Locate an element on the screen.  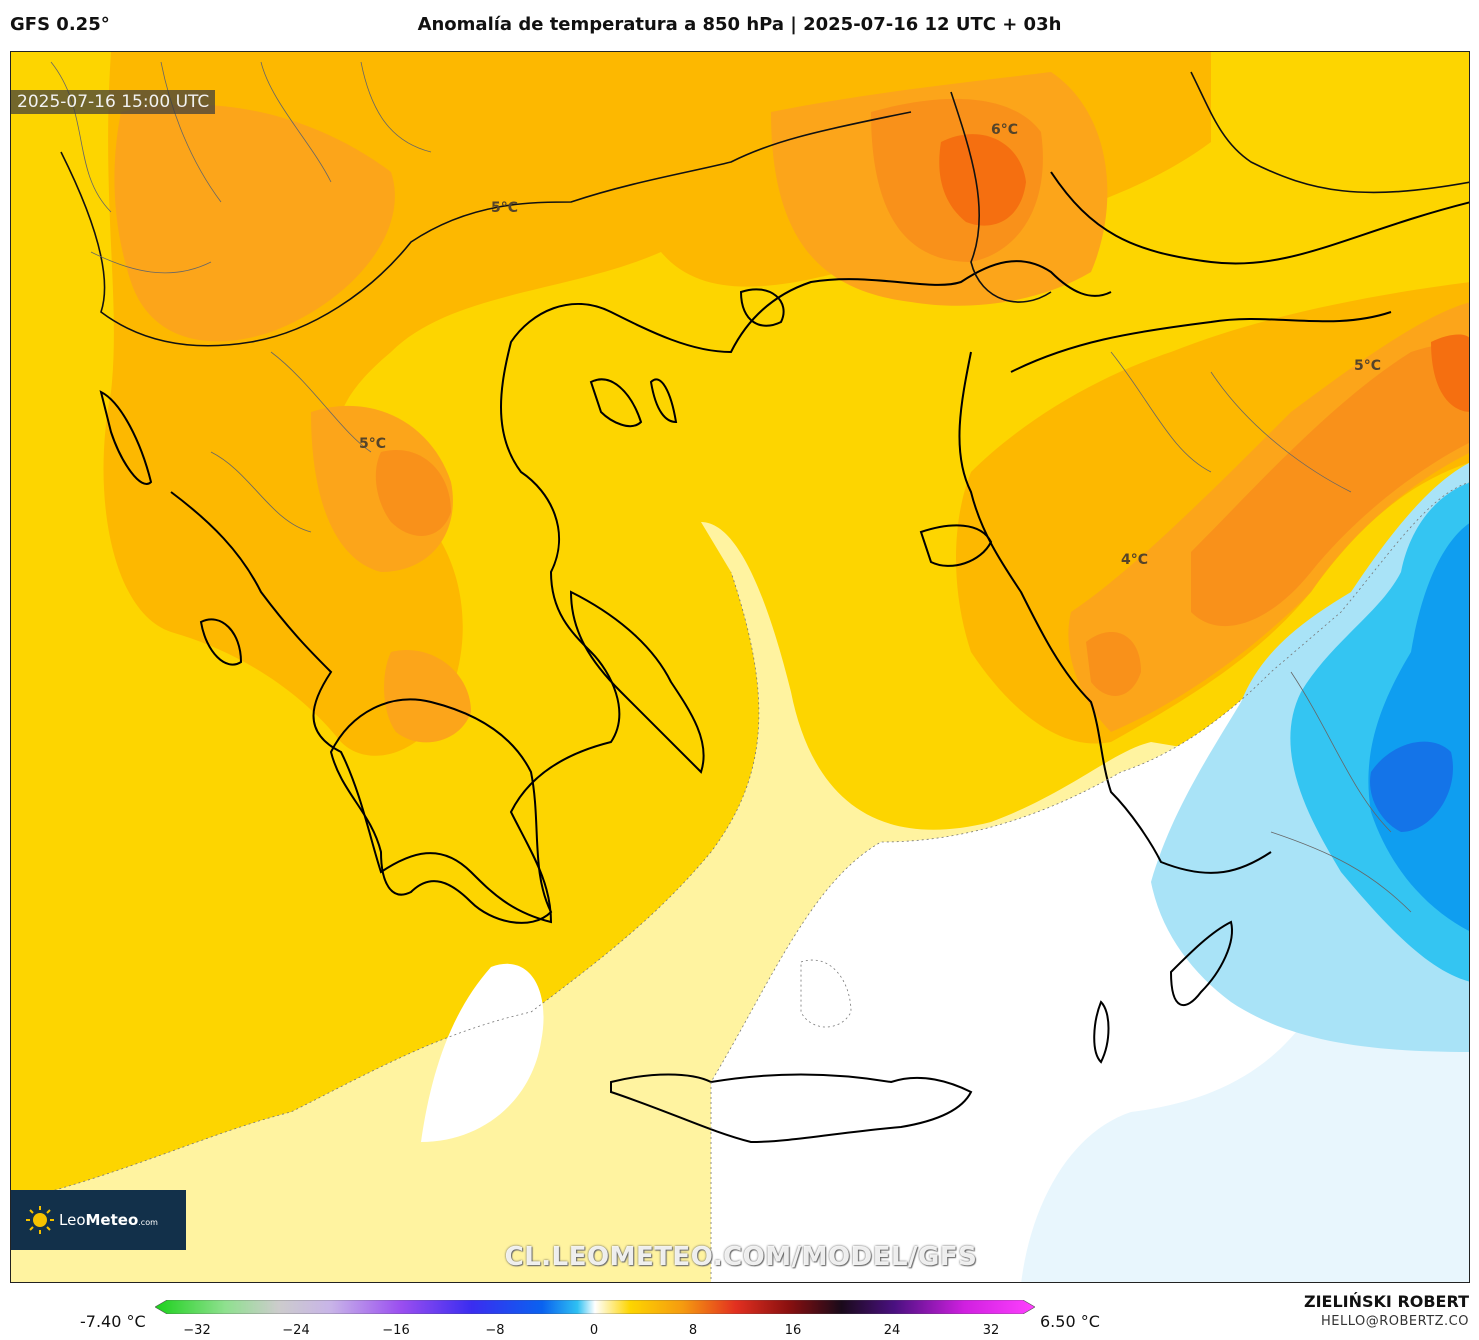
orange-6-ne-region is located at coordinates (982, 180).